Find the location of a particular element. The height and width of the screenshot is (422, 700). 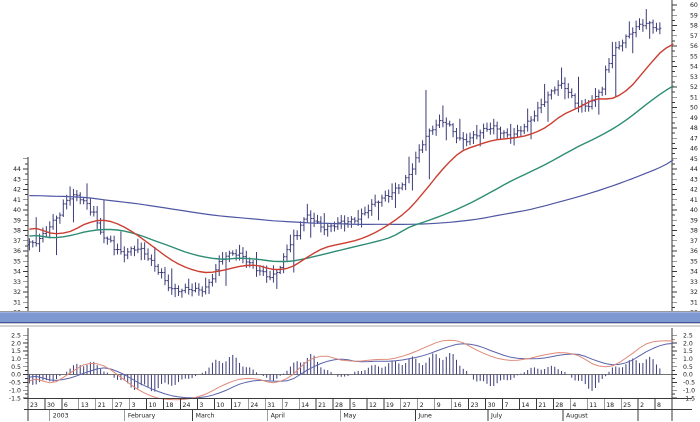

price-right-axis-label: 35 is located at coordinates (694, 261).